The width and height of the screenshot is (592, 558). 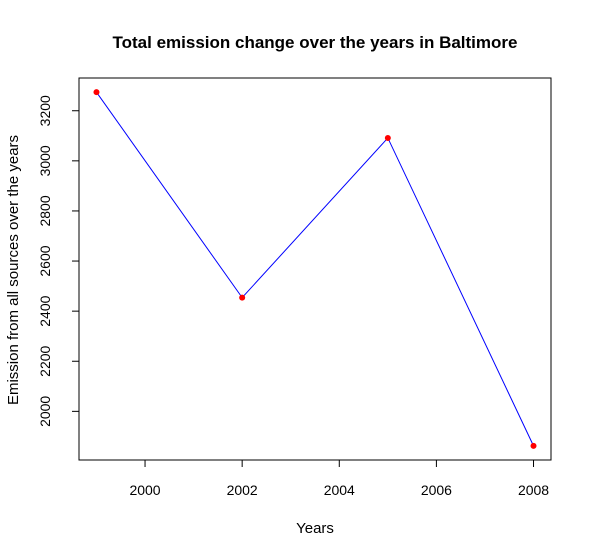 What do you see at coordinates (242, 490) in the screenshot?
I see `x-tick-label: 2002` at bounding box center [242, 490].